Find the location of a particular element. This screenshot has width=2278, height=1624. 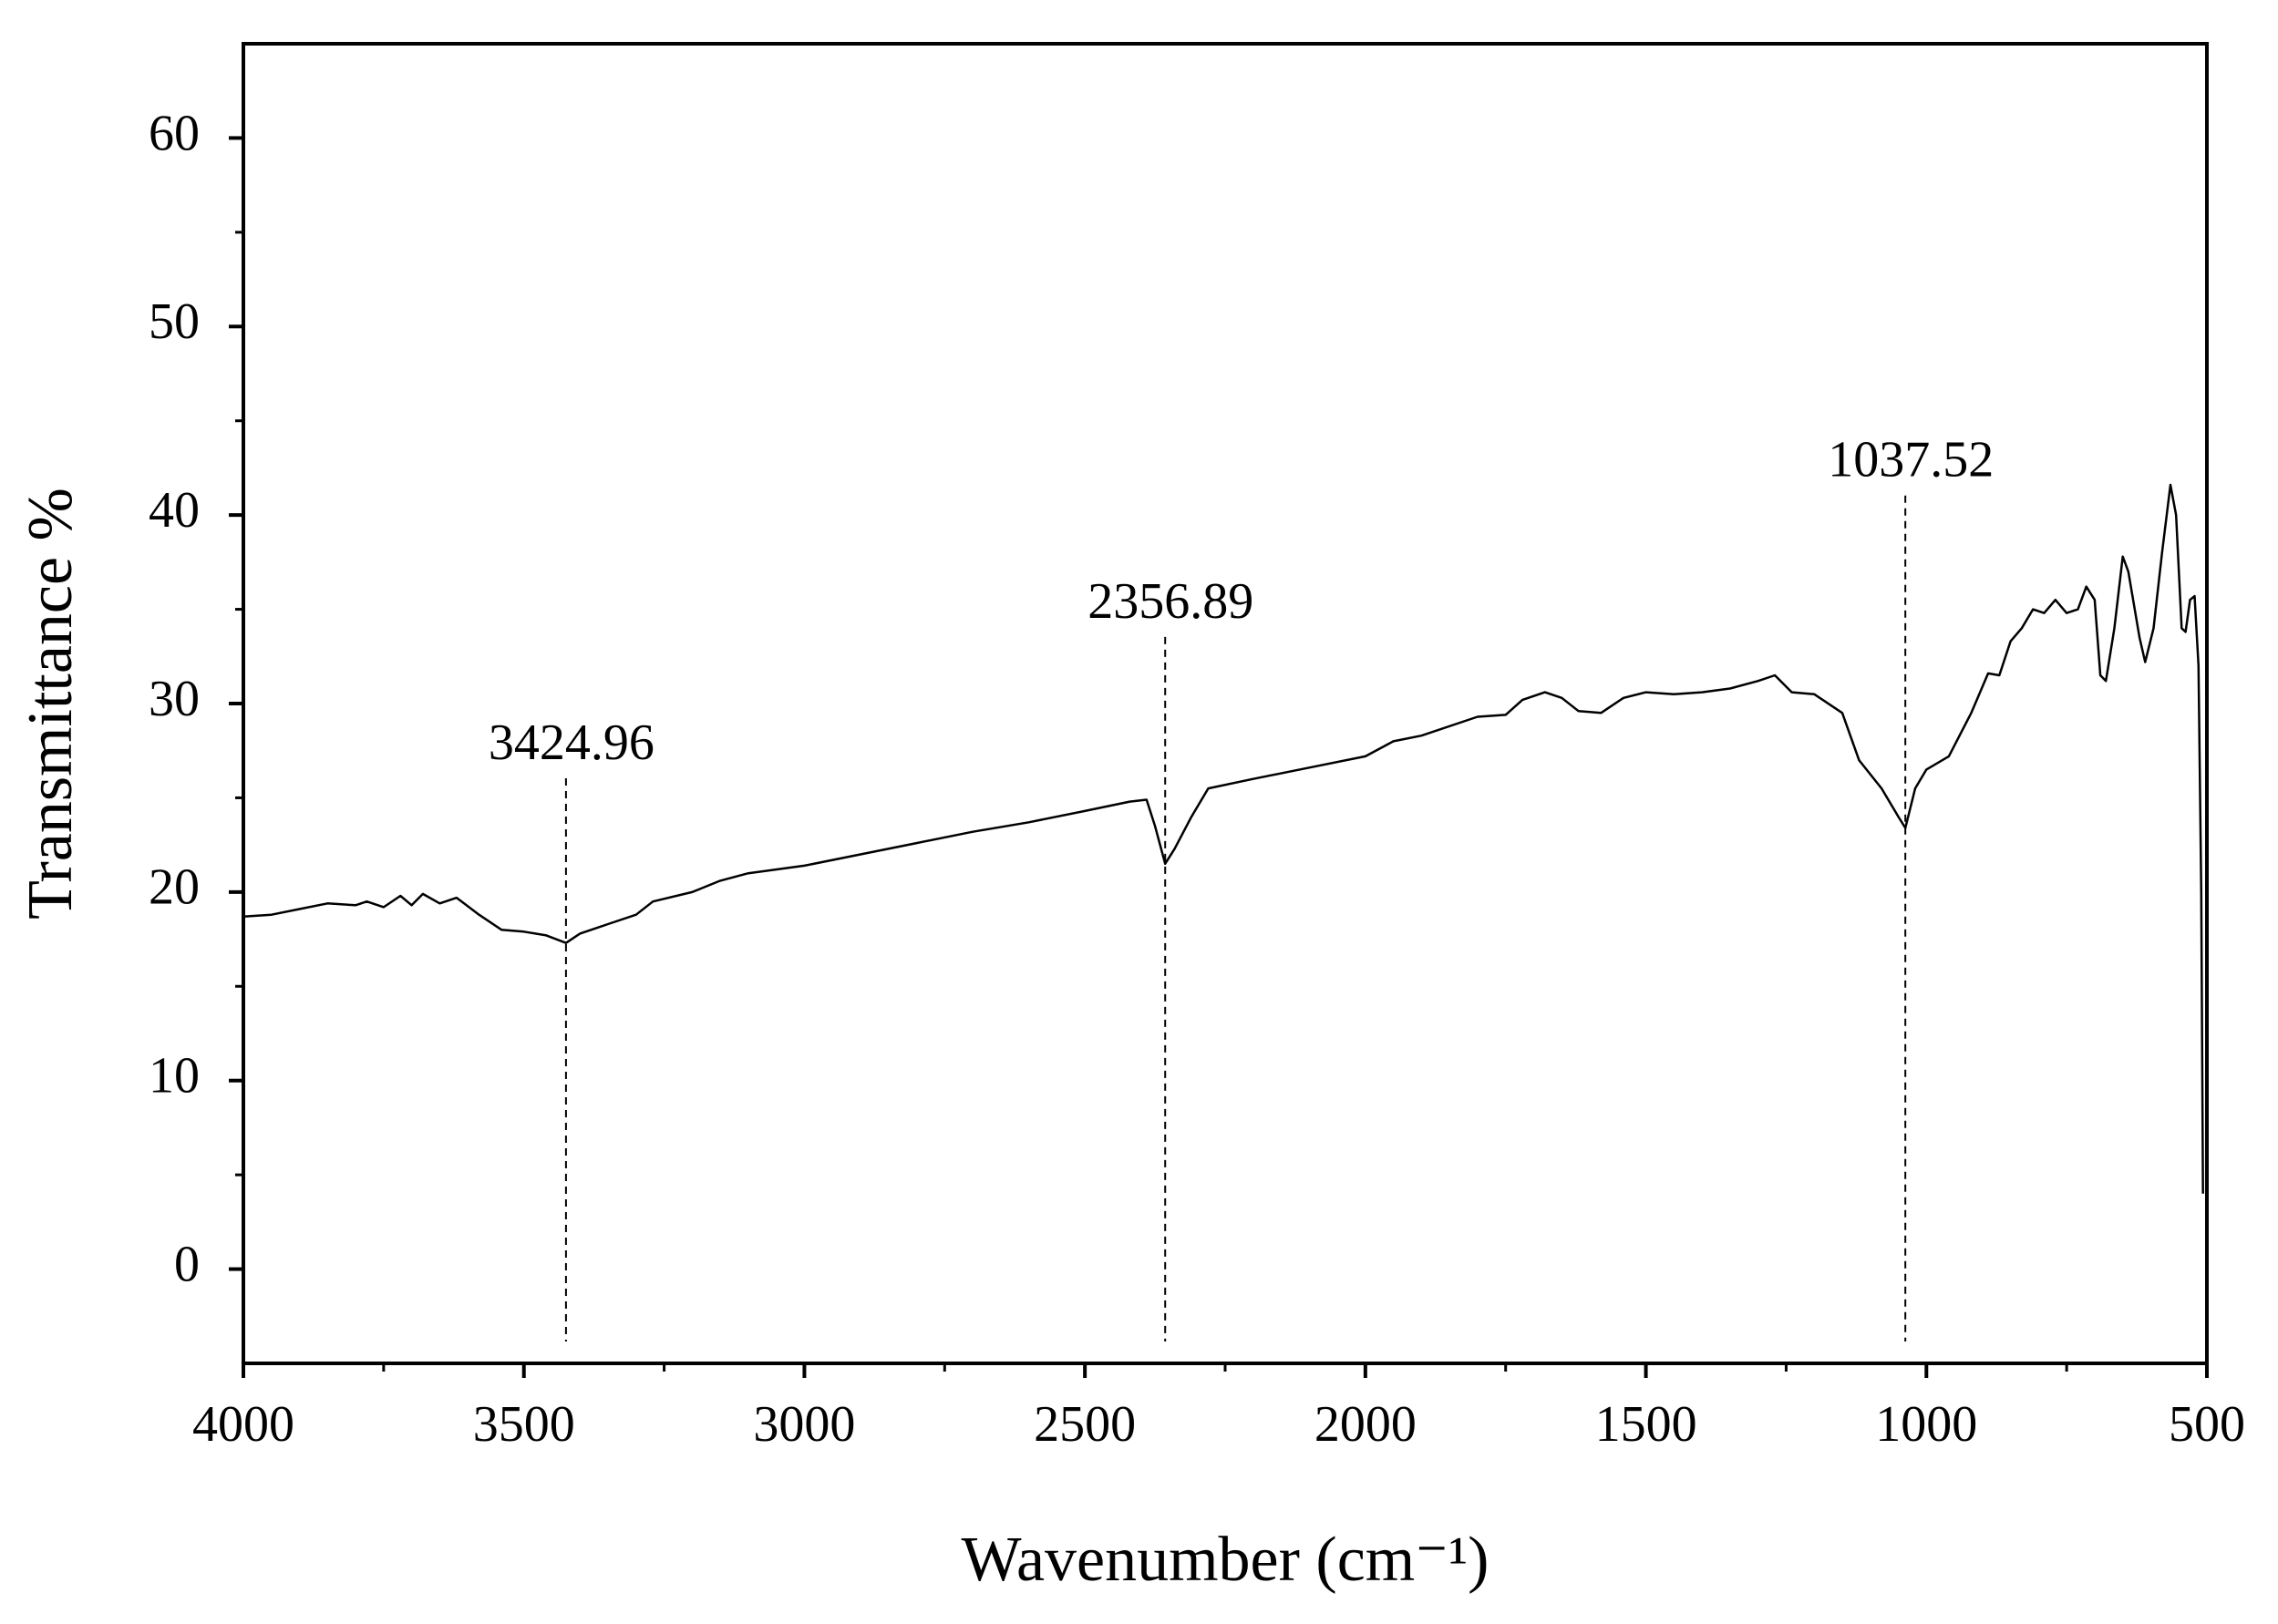

peak-label: 2356.89 is located at coordinates (1170, 601).